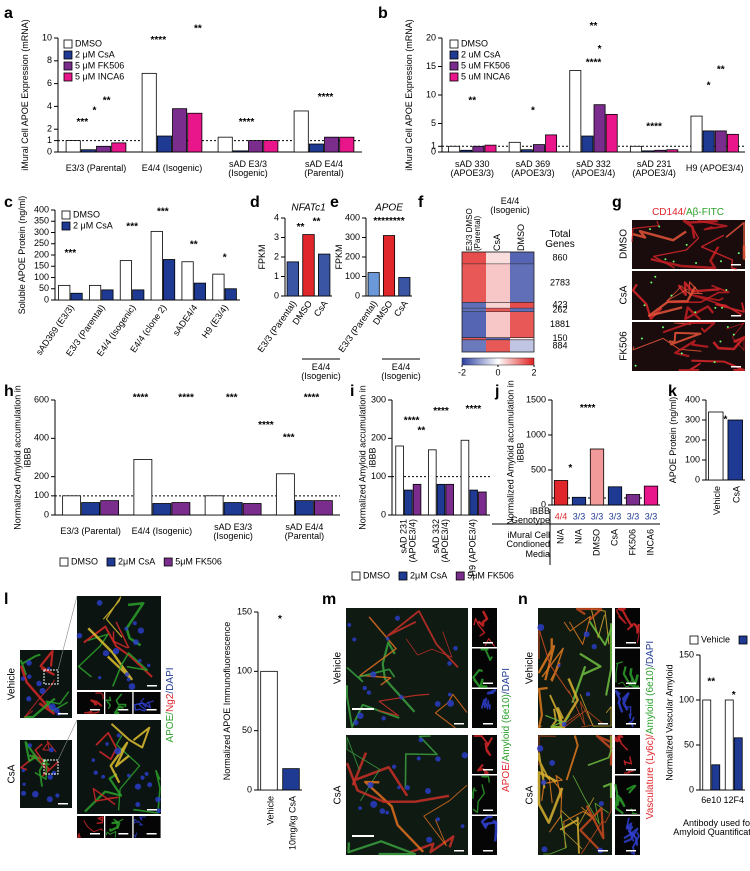 Image resolution: width=750 pixels, height=871 pixels. Describe the element at coordinates (321, 371) in the screenshot. I see `group-label-box: E4/4 (Isogenic)` at that location.